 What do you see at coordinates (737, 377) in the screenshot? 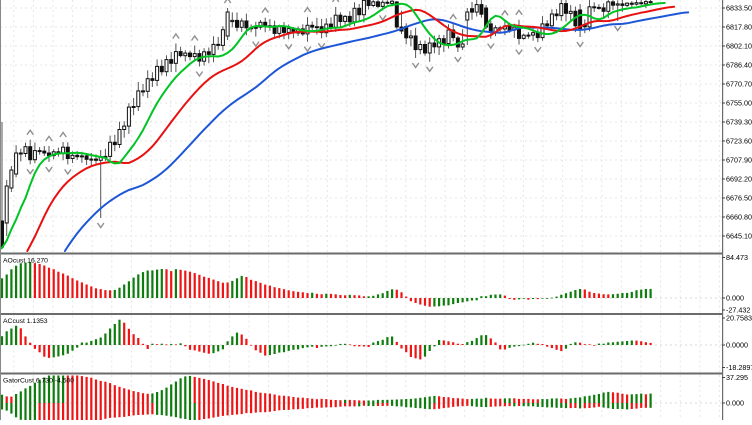
I see `svg-text: 37.295` at bounding box center [737, 377].